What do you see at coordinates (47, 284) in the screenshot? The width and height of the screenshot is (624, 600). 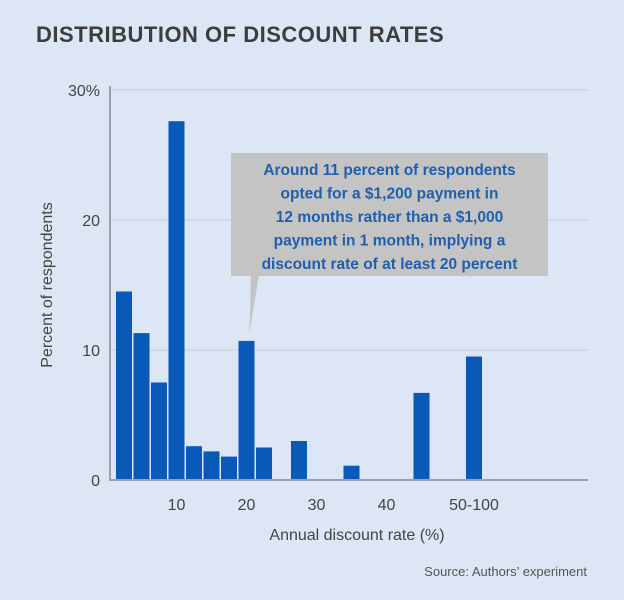 I see `y-axis-label: Percent of respondents` at bounding box center [47, 284].